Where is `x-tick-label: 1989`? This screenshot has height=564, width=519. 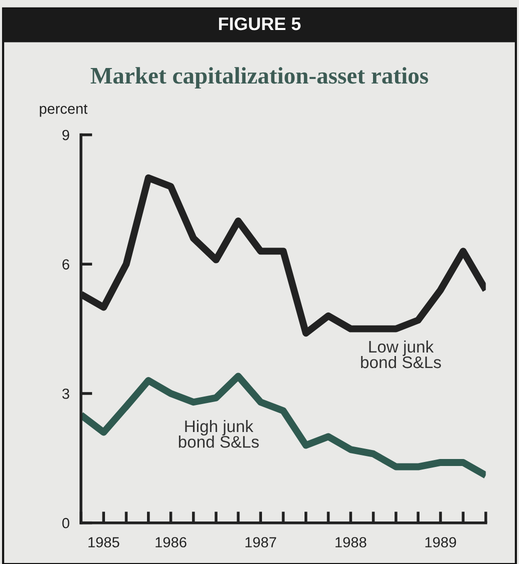
x-tick-label: 1989 is located at coordinates (440, 542).